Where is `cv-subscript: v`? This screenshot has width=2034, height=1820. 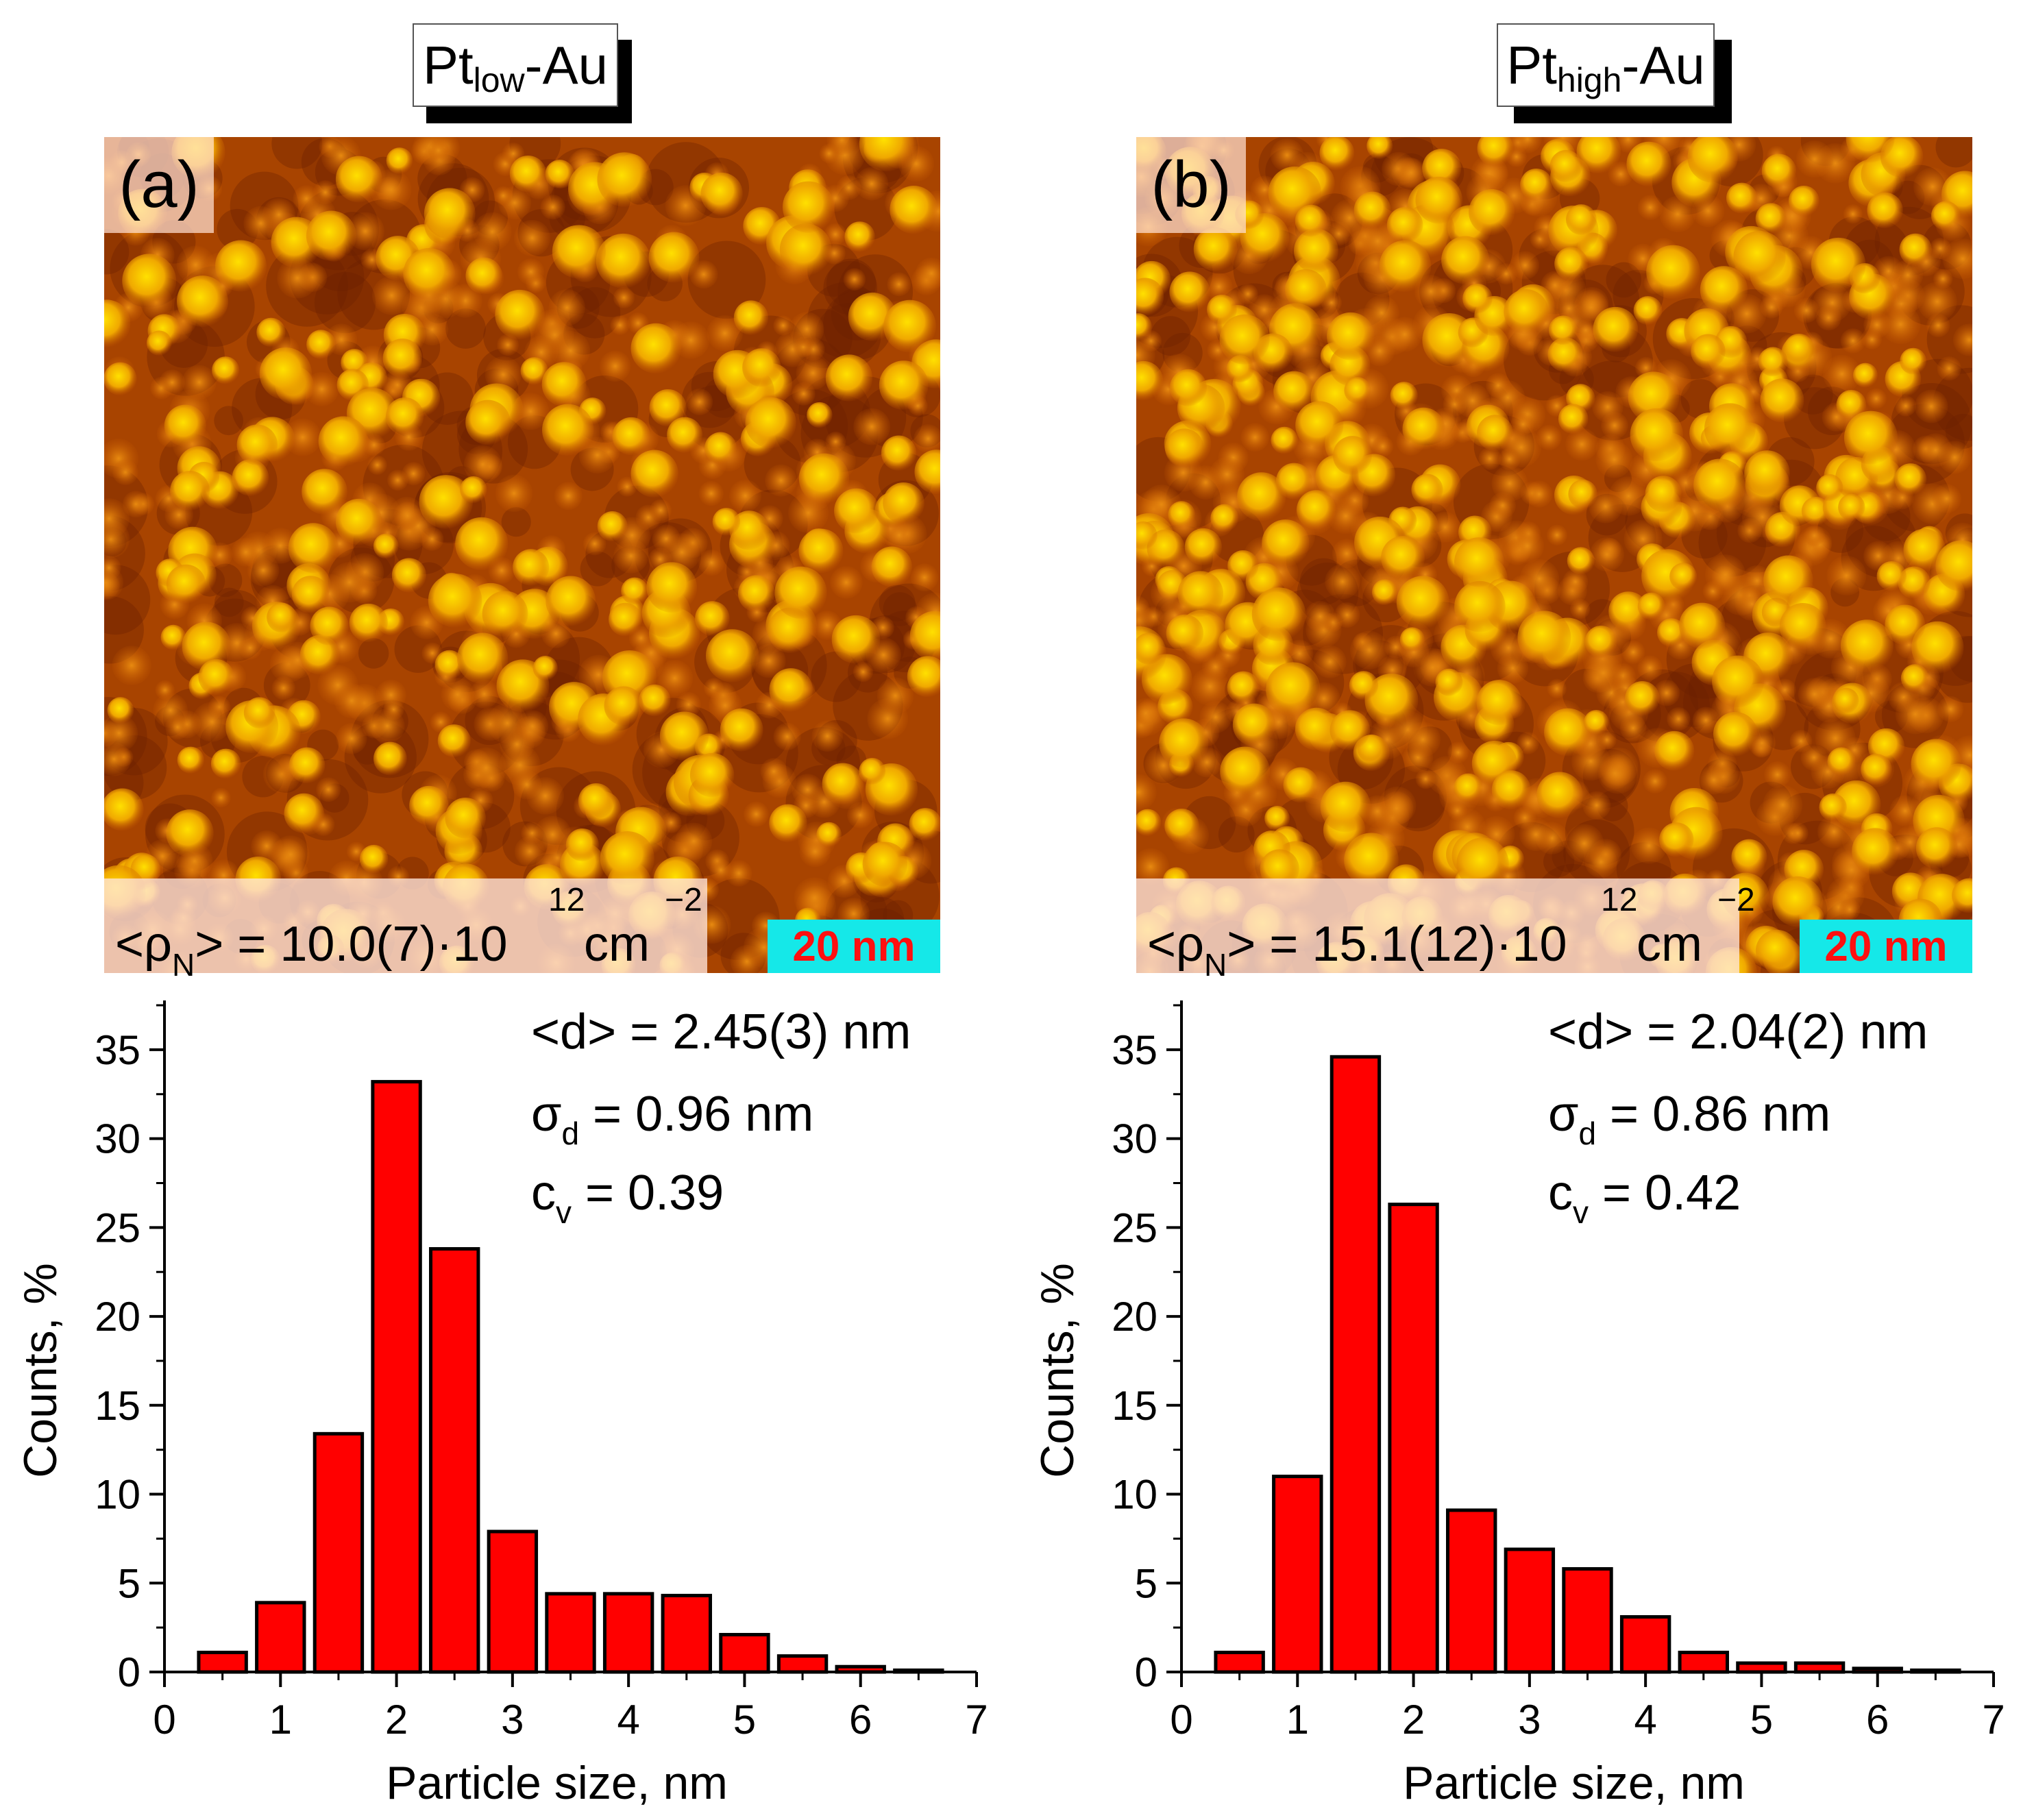 cv-subscript: v is located at coordinates (564, 1212).